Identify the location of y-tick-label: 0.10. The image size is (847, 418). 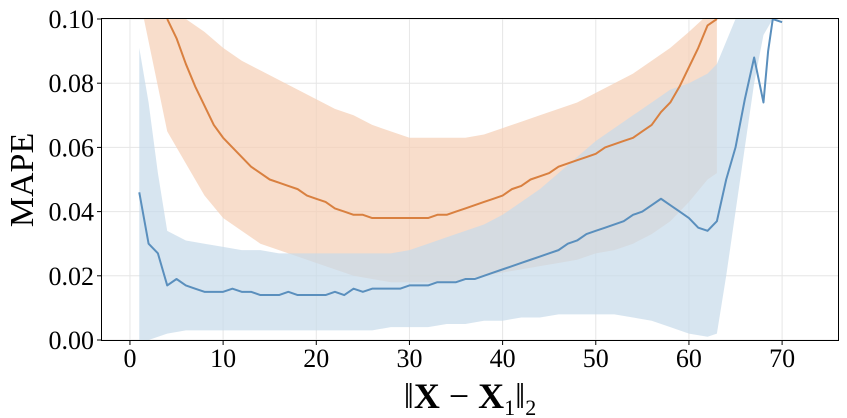
(72, 19).